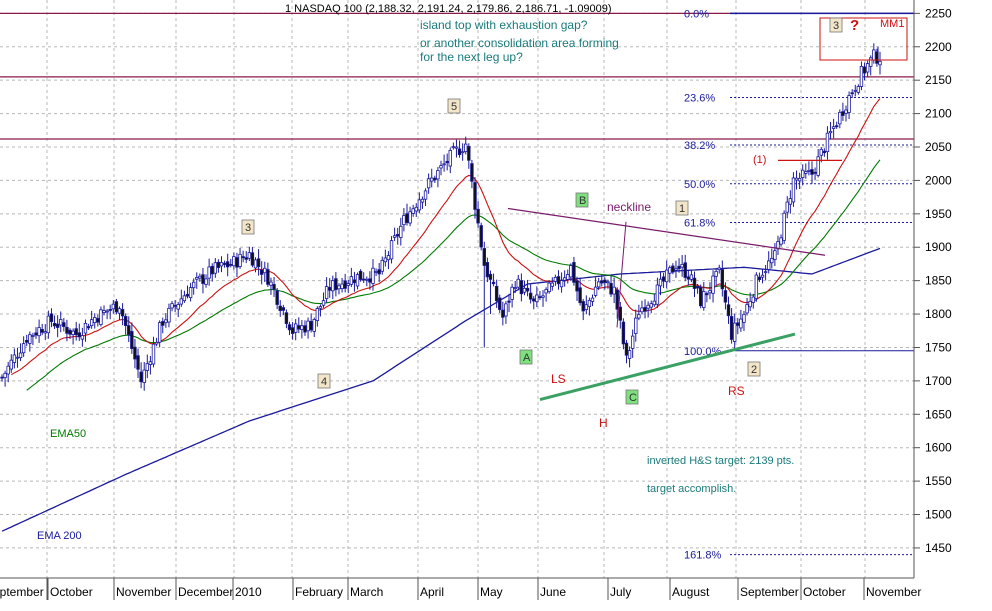 The image size is (992, 611). I want to click on ema200-label: EMA 200, so click(59, 536).